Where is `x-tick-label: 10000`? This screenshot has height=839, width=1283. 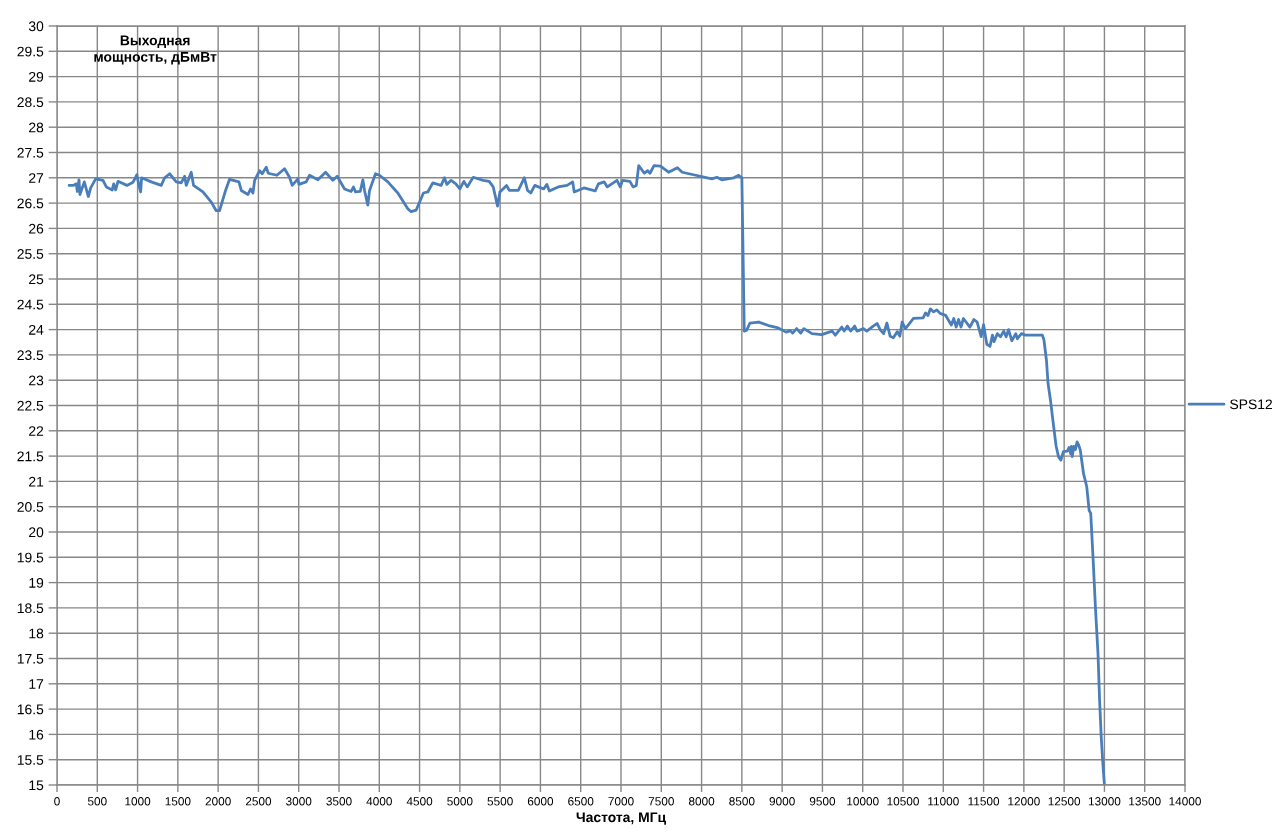
x-tick-label: 10000 is located at coordinates (863, 801).